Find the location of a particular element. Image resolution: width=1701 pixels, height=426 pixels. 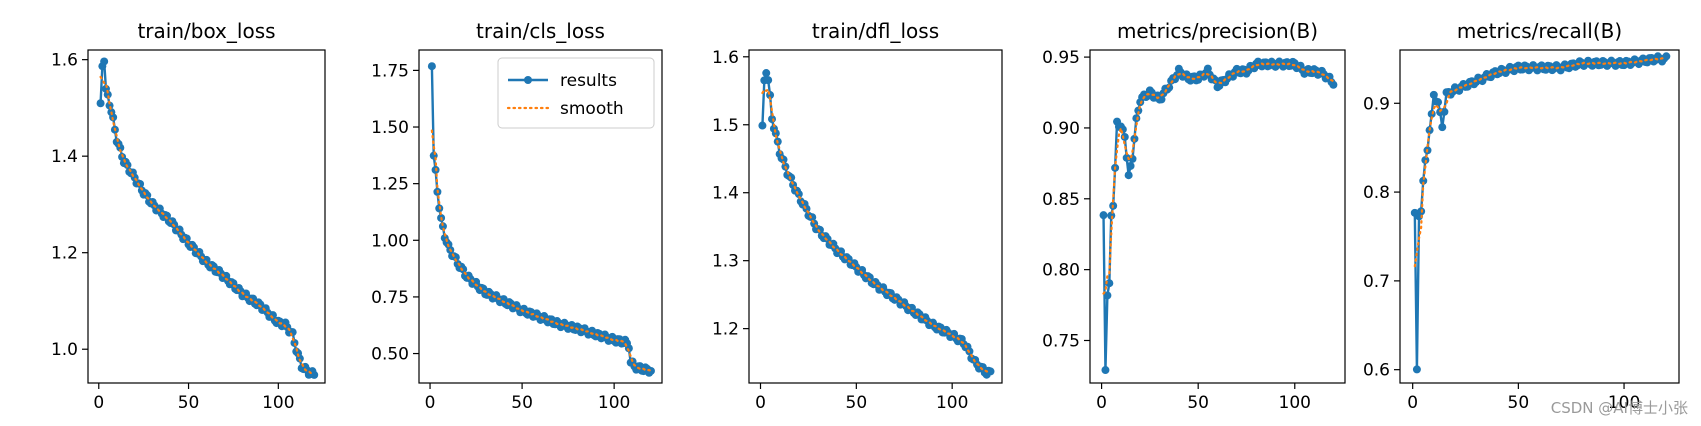

legend-smooth-label: smooth is located at coordinates (592, 109).